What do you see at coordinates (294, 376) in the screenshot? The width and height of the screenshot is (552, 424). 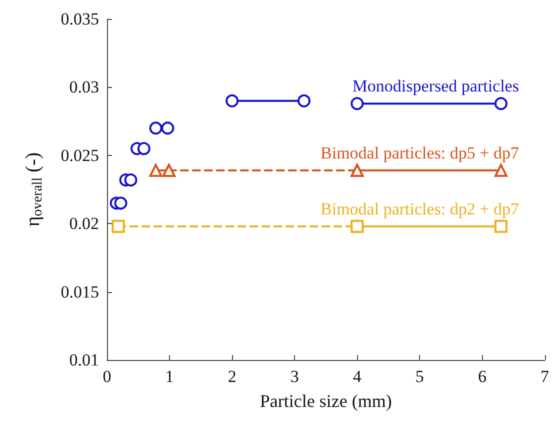 I see `x-tick-label: 3` at bounding box center [294, 376].